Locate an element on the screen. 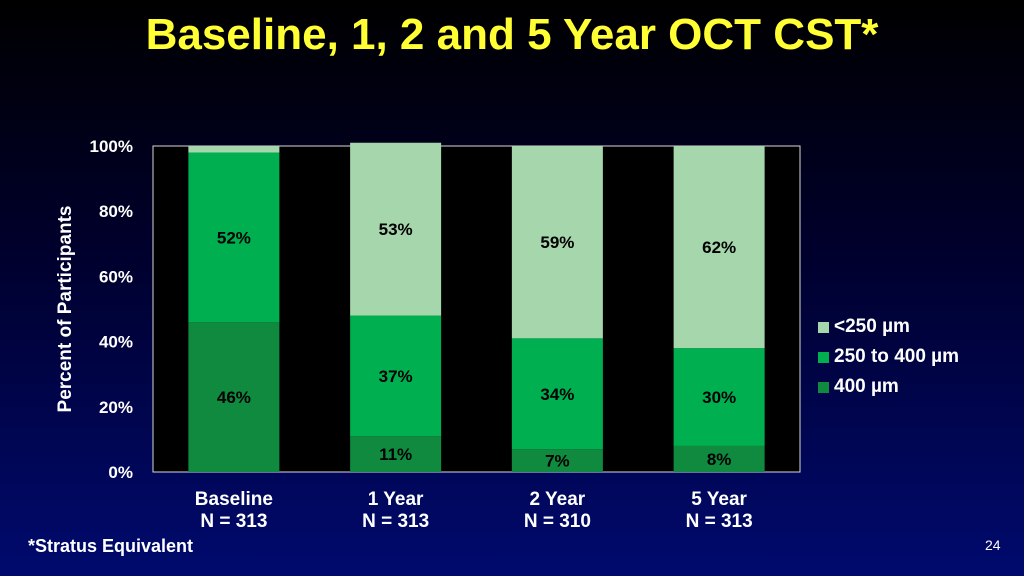 The height and width of the screenshot is (576, 1024). data-label: 30% is located at coordinates (719, 397).